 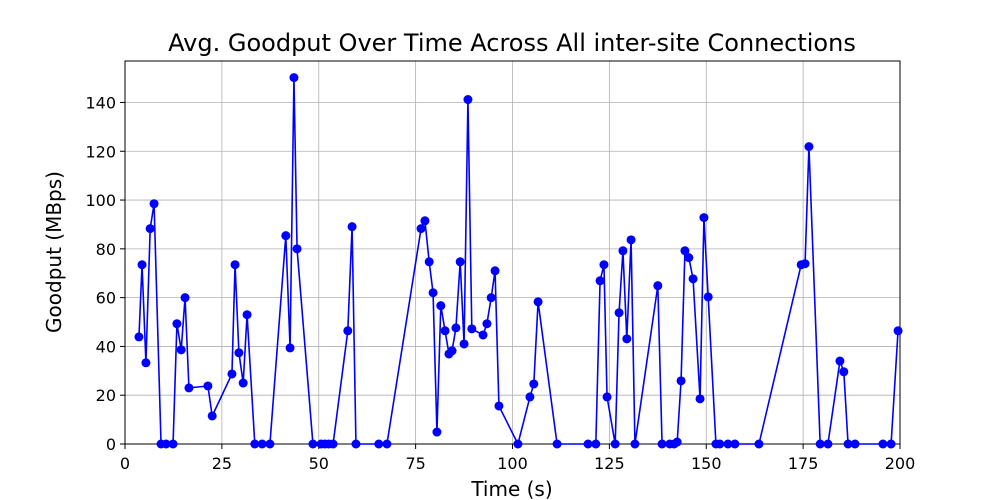 I want to click on x-tick-label: 50, so click(x=319, y=463).